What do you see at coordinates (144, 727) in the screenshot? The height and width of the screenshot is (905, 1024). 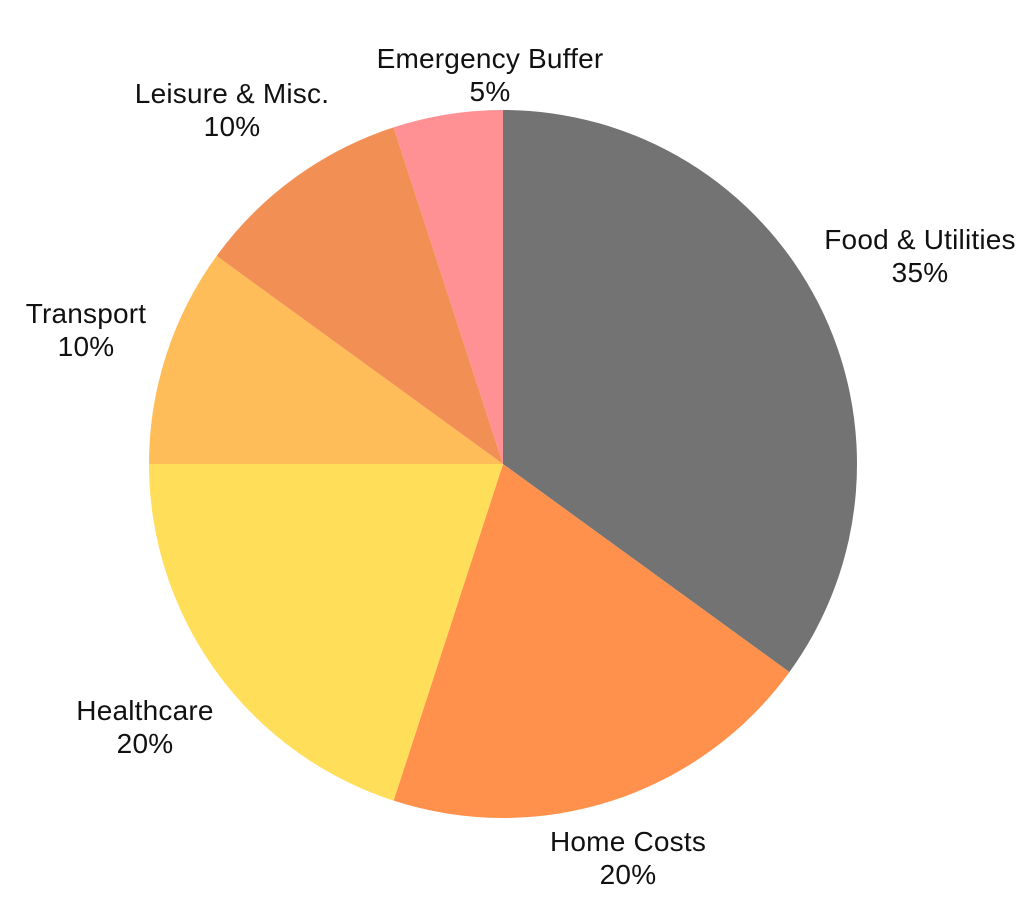 I see `slice-label-healthcare: Healthcare 20%` at bounding box center [144, 727].